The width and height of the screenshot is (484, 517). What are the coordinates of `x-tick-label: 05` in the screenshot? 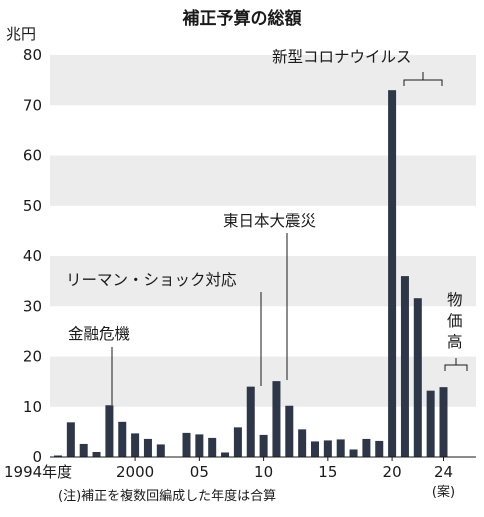 It's located at (199, 472).